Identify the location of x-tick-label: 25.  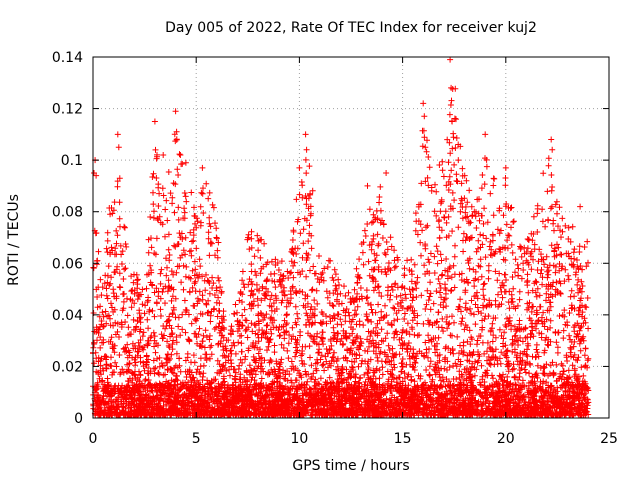
(609, 439).